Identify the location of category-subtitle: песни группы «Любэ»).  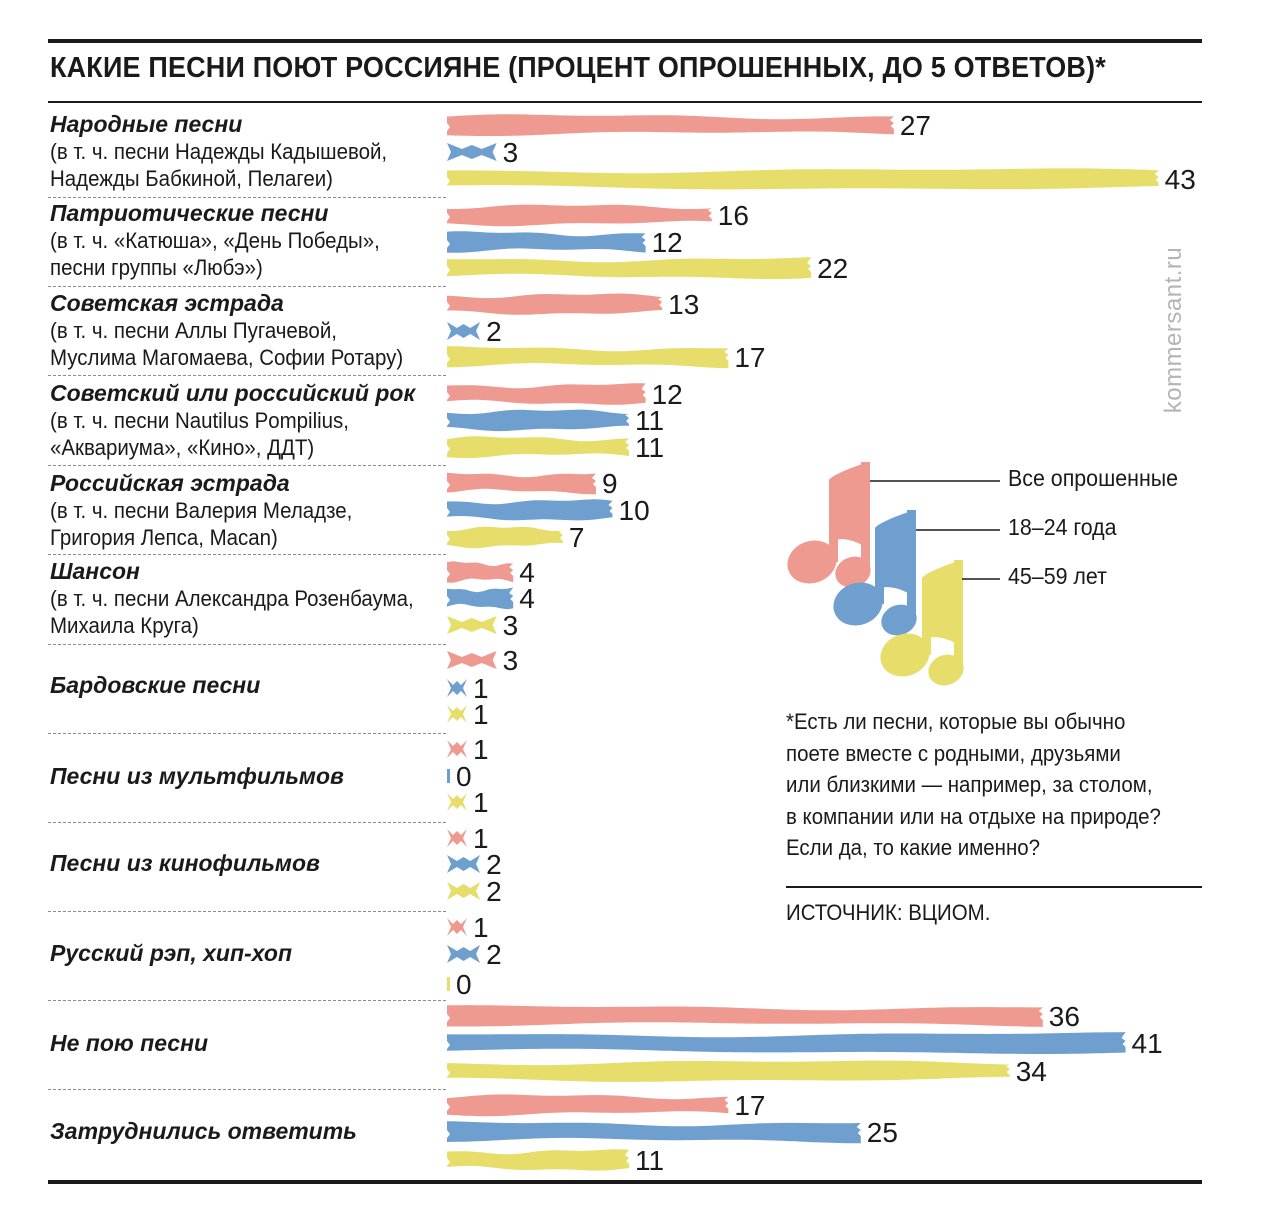
(156, 267).